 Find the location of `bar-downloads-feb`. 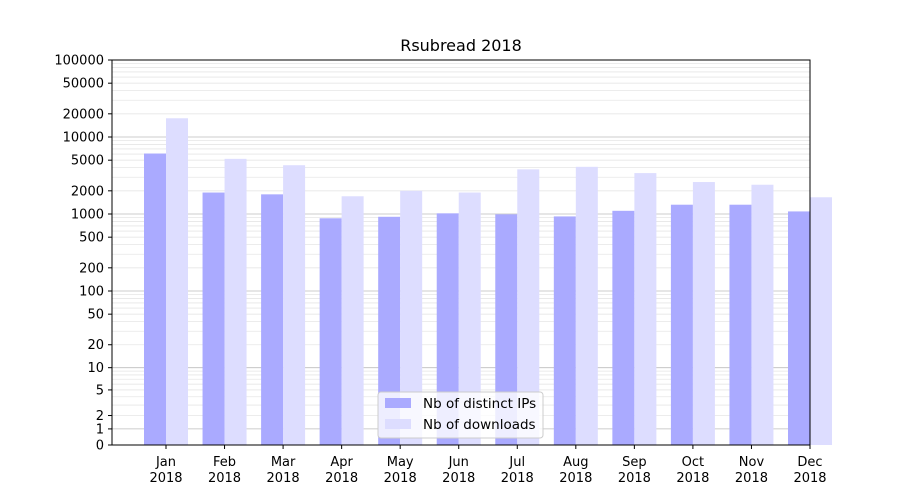

bar-downloads-feb is located at coordinates (235, 301).